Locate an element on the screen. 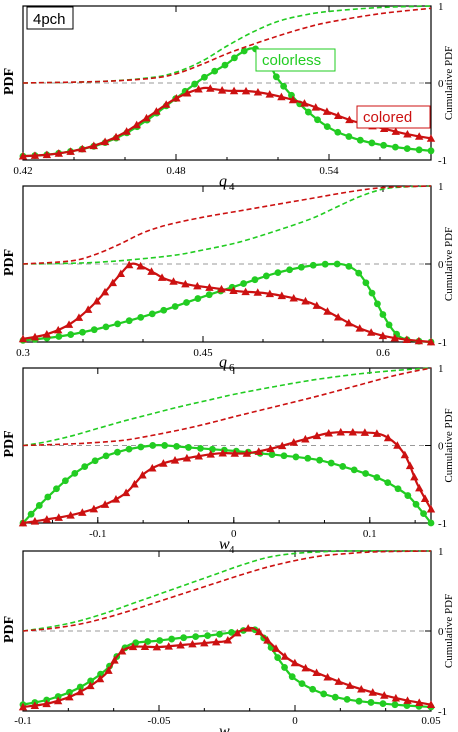 Image resolution: width=458 pixels, height=732 pixels. x-tick-label: 0.05 is located at coordinates (431, 721).